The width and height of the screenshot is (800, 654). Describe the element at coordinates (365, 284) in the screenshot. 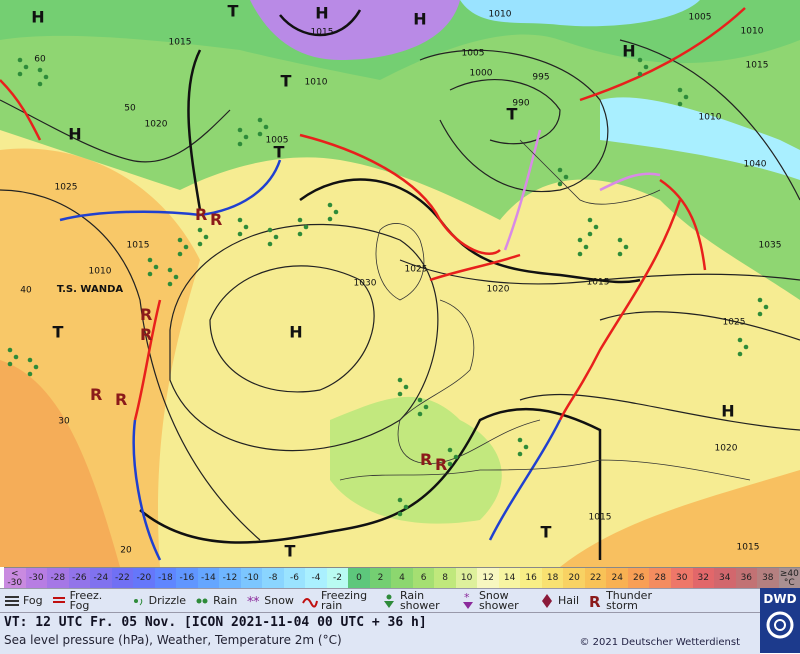

I see `map-label: 1030` at that location.